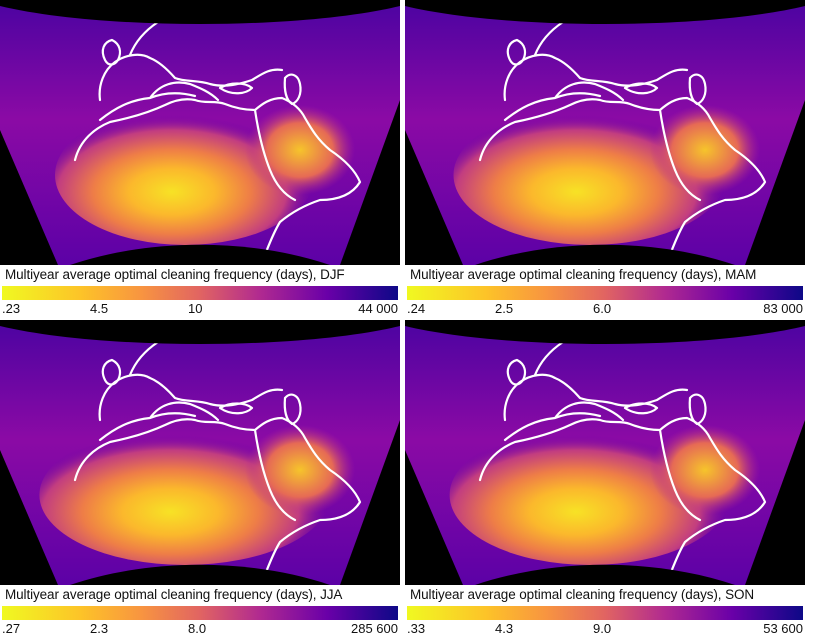 Image resolution: width=815 pixels, height=640 pixels. Describe the element at coordinates (605, 613) in the screenshot. I see `colorbar-son` at that location.